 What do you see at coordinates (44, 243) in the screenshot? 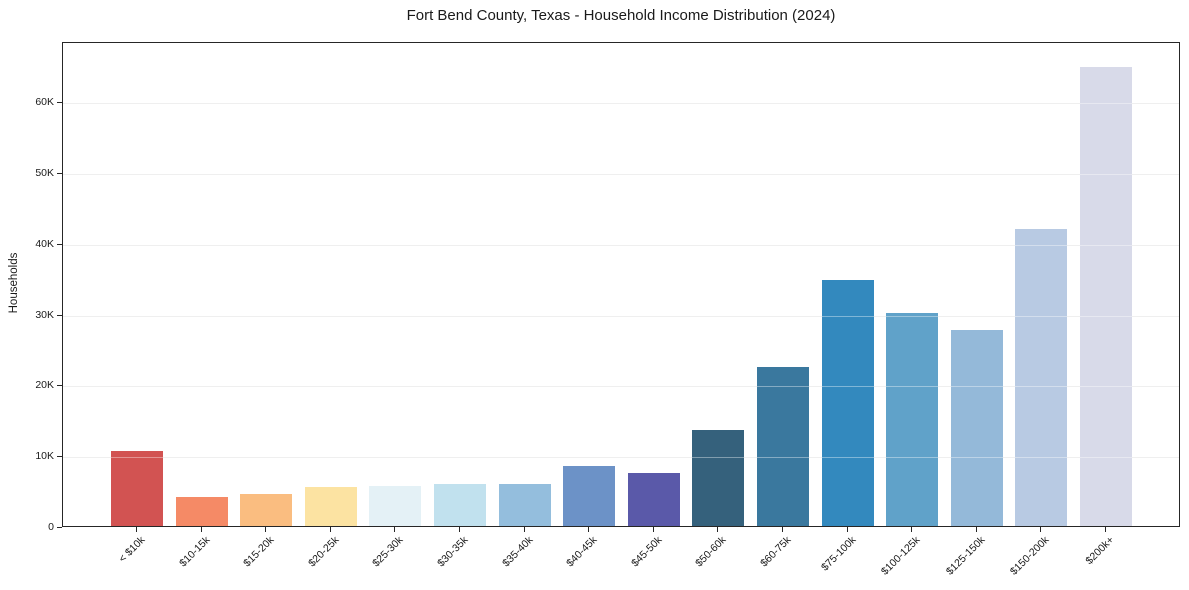
I see `y-tick-label: 40K` at bounding box center [44, 243].